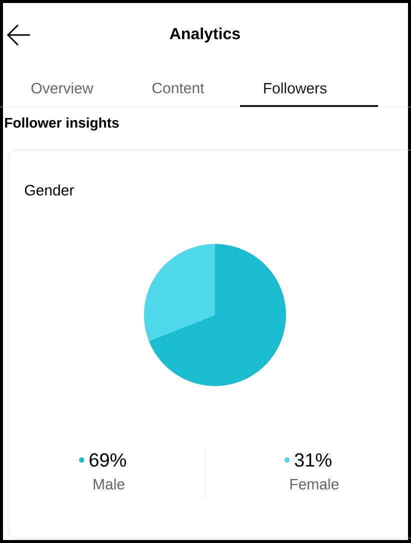 The width and height of the screenshot is (411, 543). What do you see at coordinates (109, 484) in the screenshot?
I see `legend-label: Male` at bounding box center [109, 484].